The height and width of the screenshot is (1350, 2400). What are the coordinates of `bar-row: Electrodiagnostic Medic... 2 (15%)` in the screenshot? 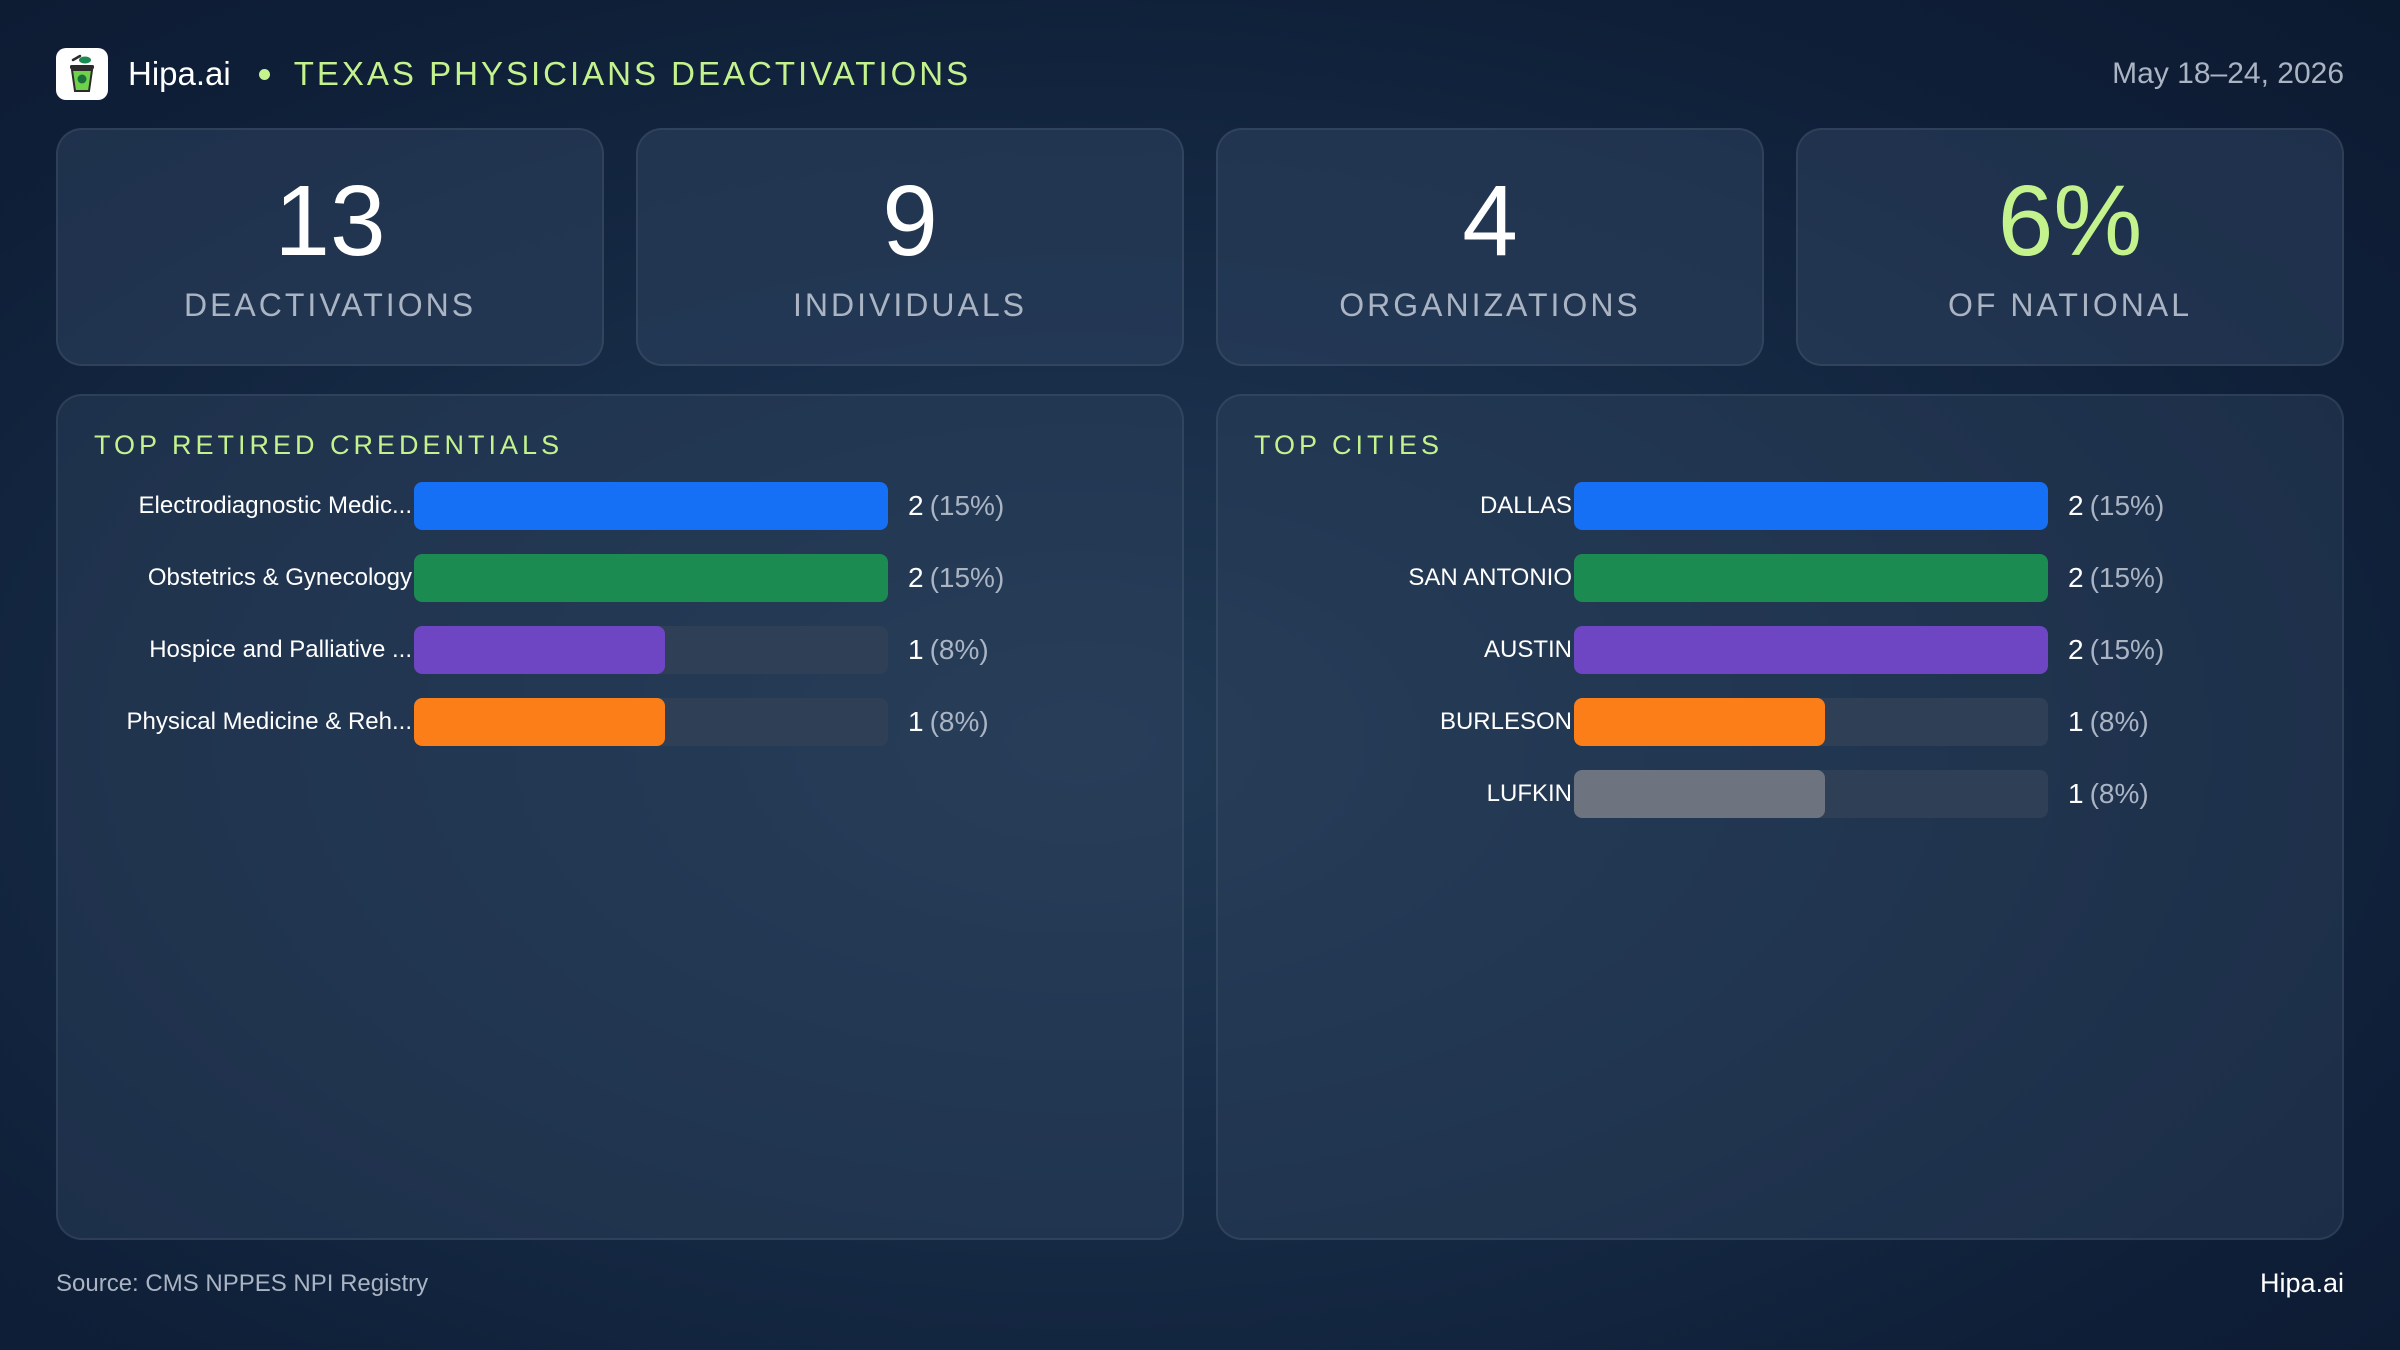 It's located at (620, 506).